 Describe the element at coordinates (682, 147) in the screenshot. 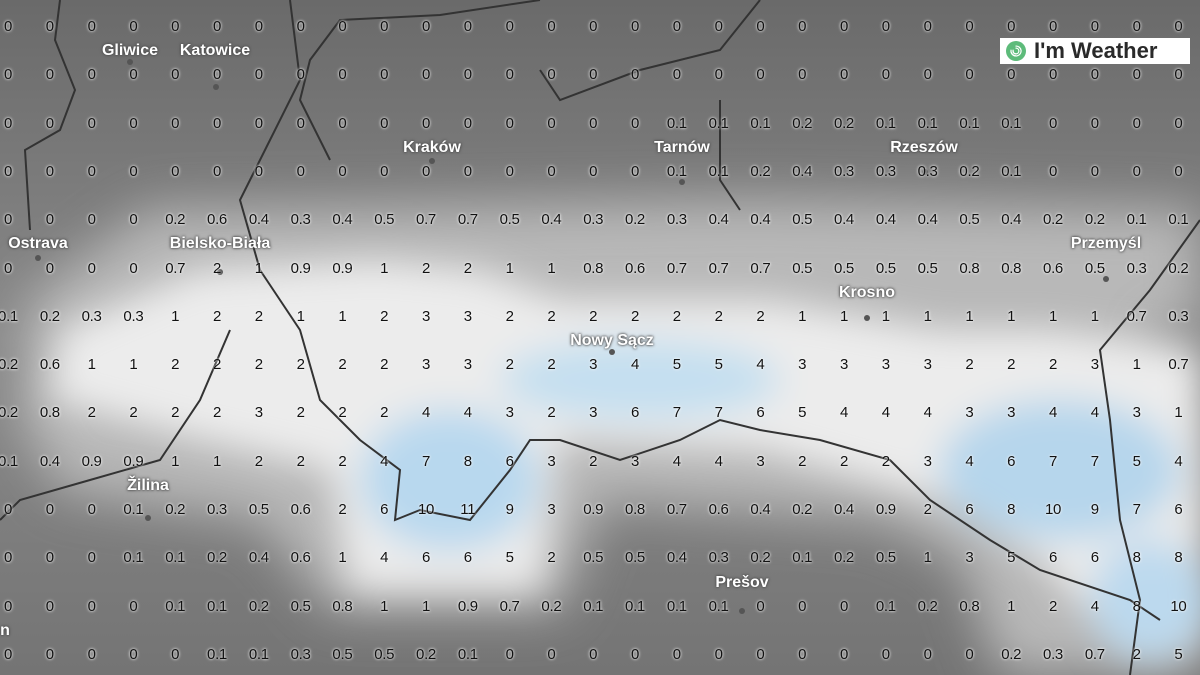

I see `city-label: Tarnów` at that location.